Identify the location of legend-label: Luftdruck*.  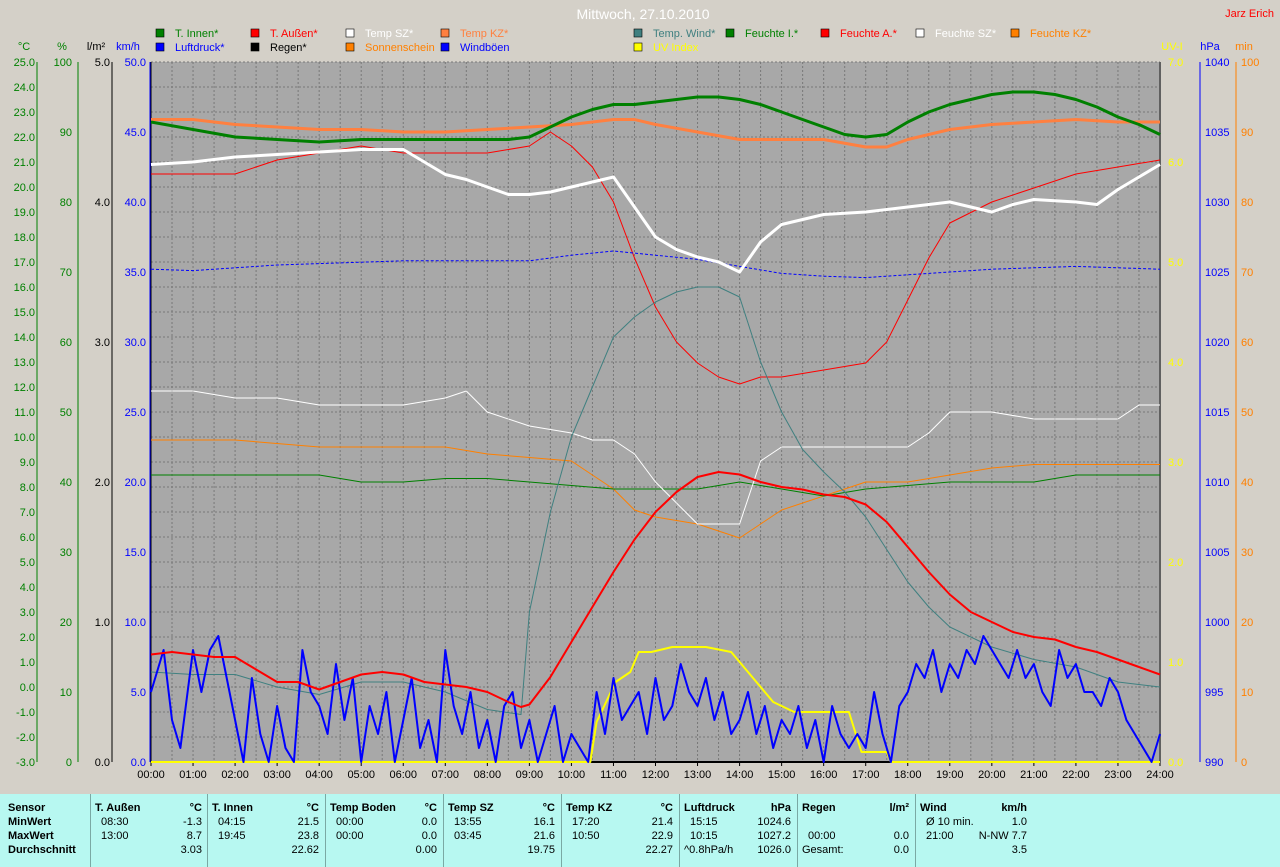
(200, 48).